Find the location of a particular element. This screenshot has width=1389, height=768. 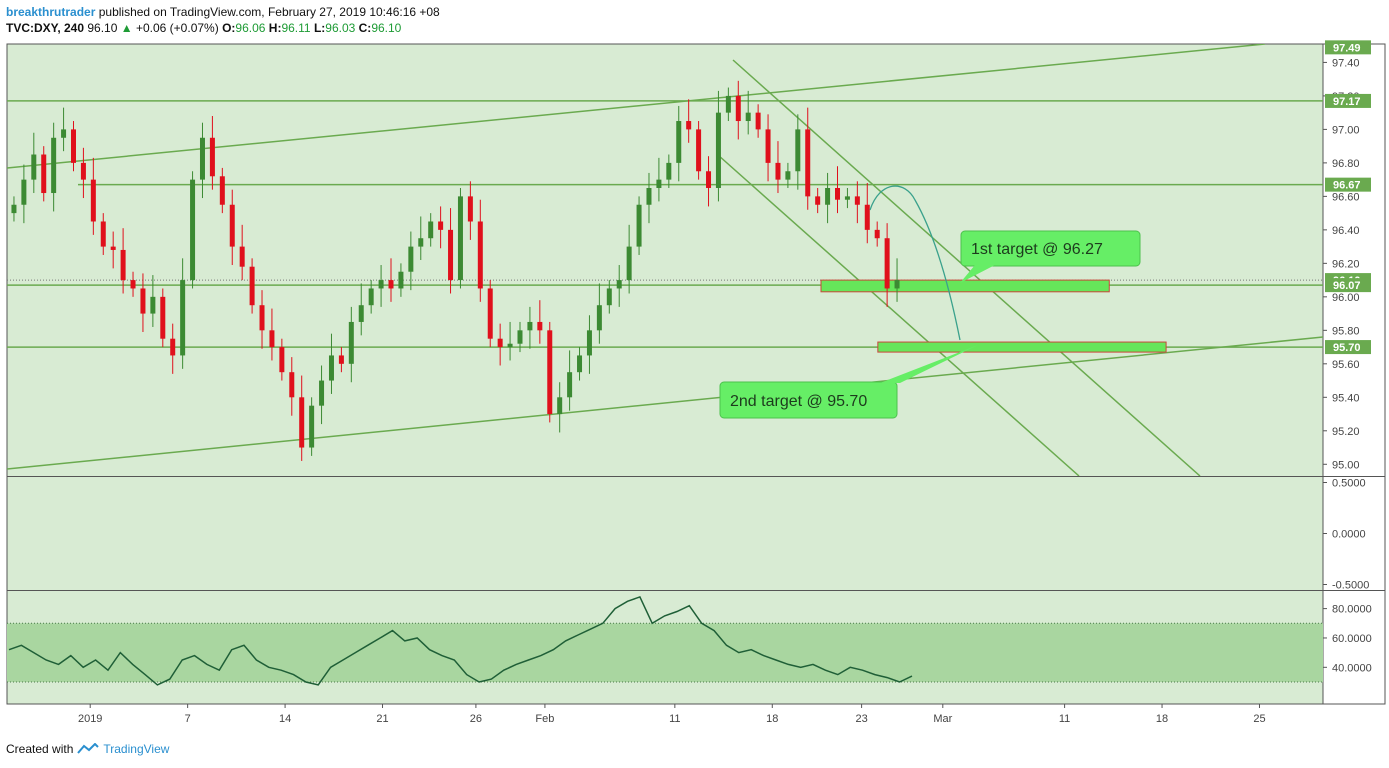

tradingview-brand-link: TradingView is located at coordinates (136, 749).